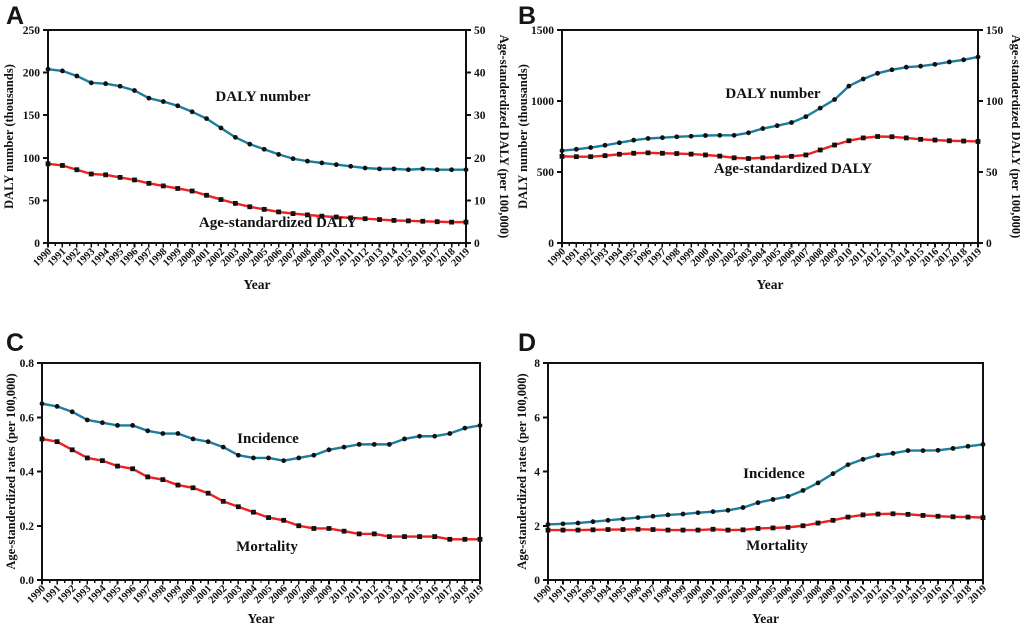 This screenshot has width=1020, height=631. I want to click on left-axis-tick-label: 2, so click(537, 527).